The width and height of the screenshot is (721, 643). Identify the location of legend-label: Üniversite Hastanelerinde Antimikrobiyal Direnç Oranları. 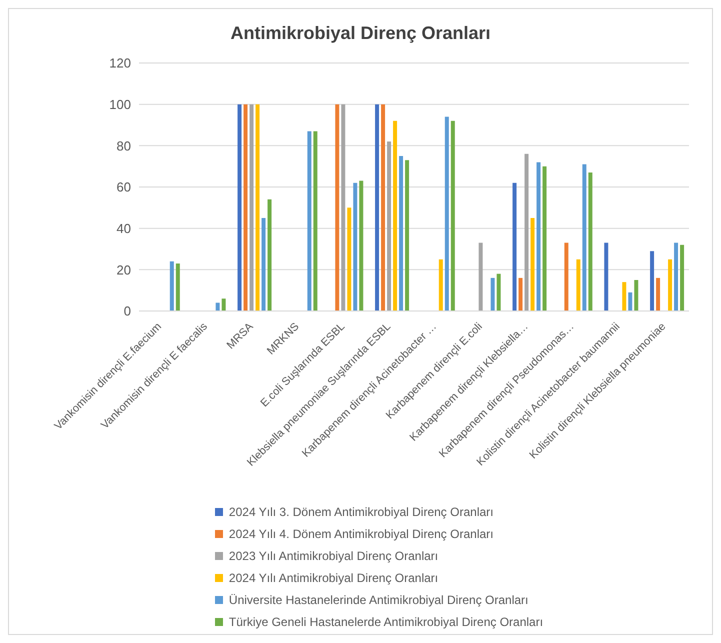
(378, 600).